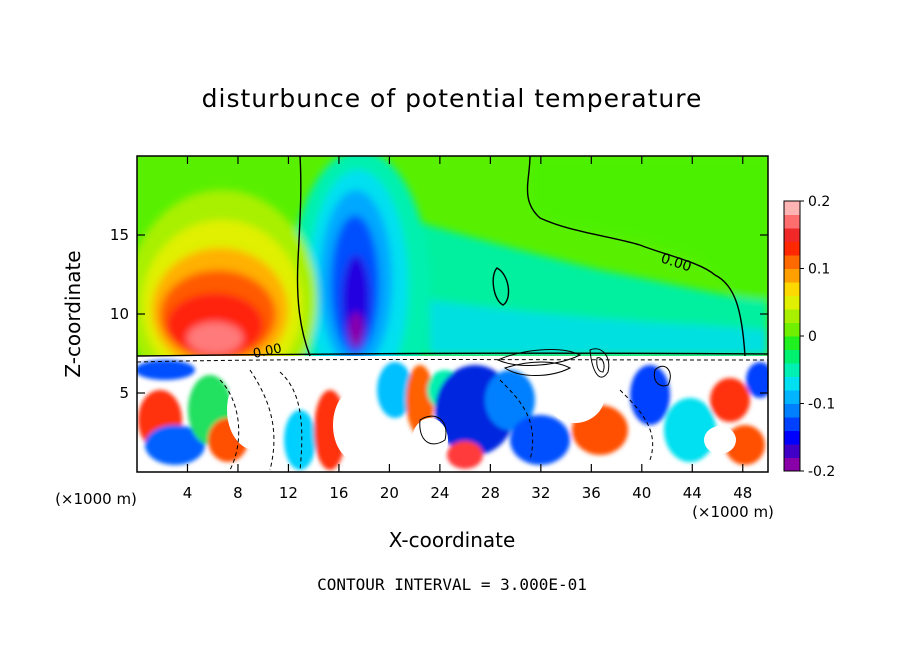  What do you see at coordinates (812, 337) in the screenshot?
I see `colorbar-tick-label: 0` at bounding box center [812, 337].